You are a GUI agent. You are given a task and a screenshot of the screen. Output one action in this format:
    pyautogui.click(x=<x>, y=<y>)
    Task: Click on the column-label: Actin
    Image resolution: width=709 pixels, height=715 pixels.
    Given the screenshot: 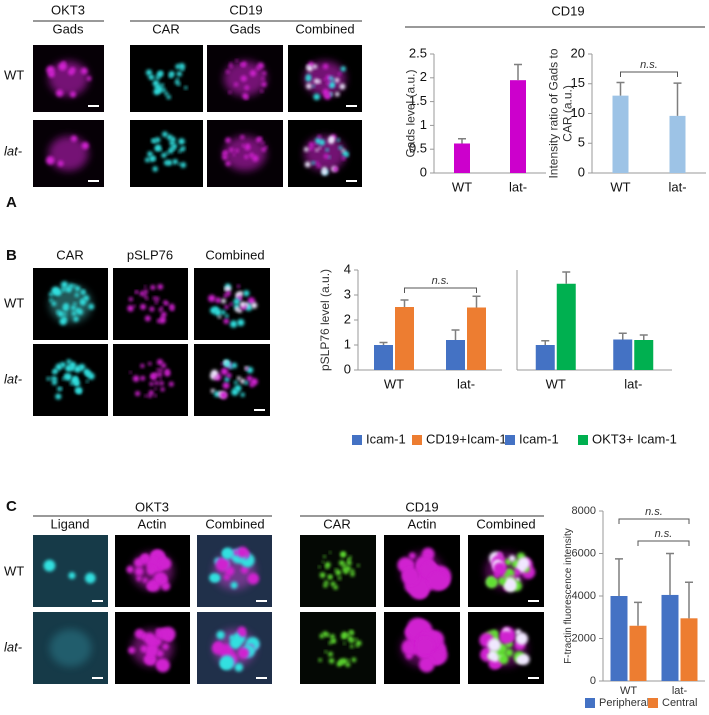 What is the action you would take?
    pyautogui.click(x=422, y=523)
    